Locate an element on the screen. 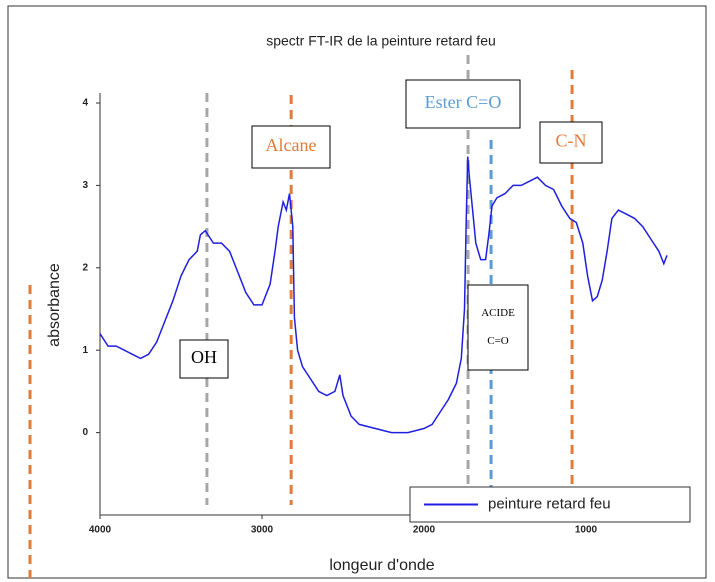  x-tick-label: 4000 is located at coordinates (100, 530).